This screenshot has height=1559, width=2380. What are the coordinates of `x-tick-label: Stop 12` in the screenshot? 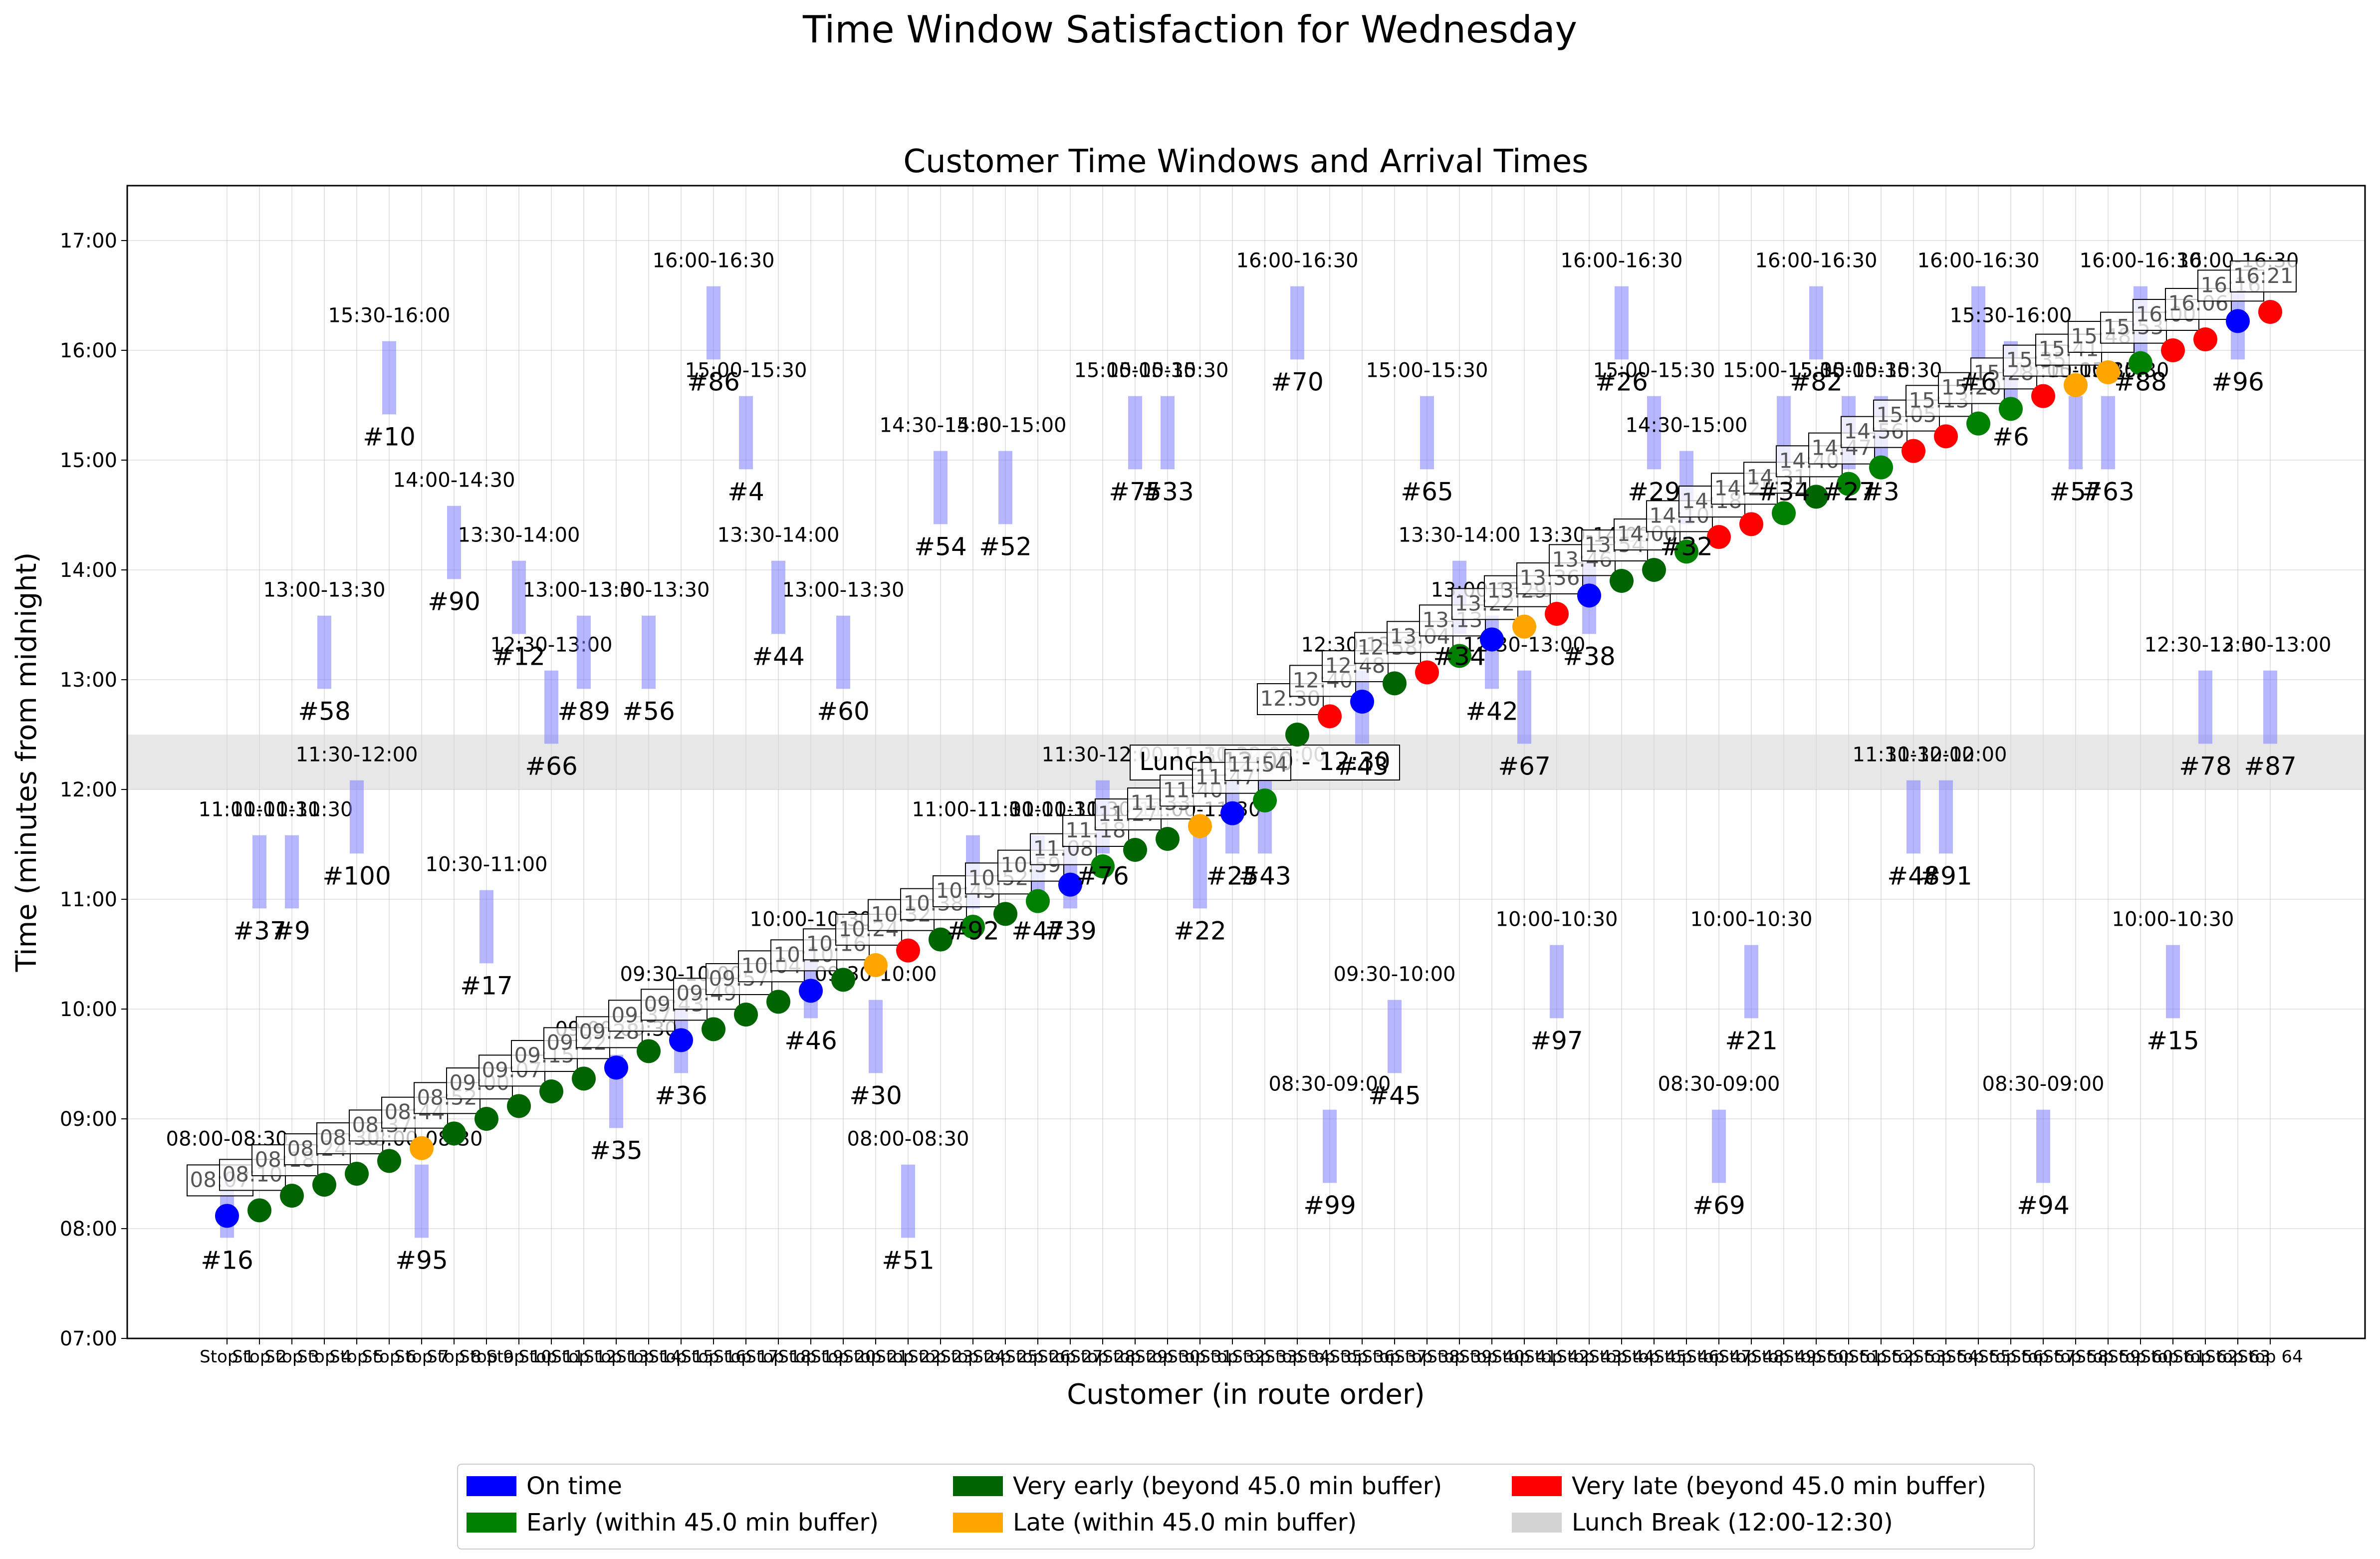 It's located at (583, 1357).